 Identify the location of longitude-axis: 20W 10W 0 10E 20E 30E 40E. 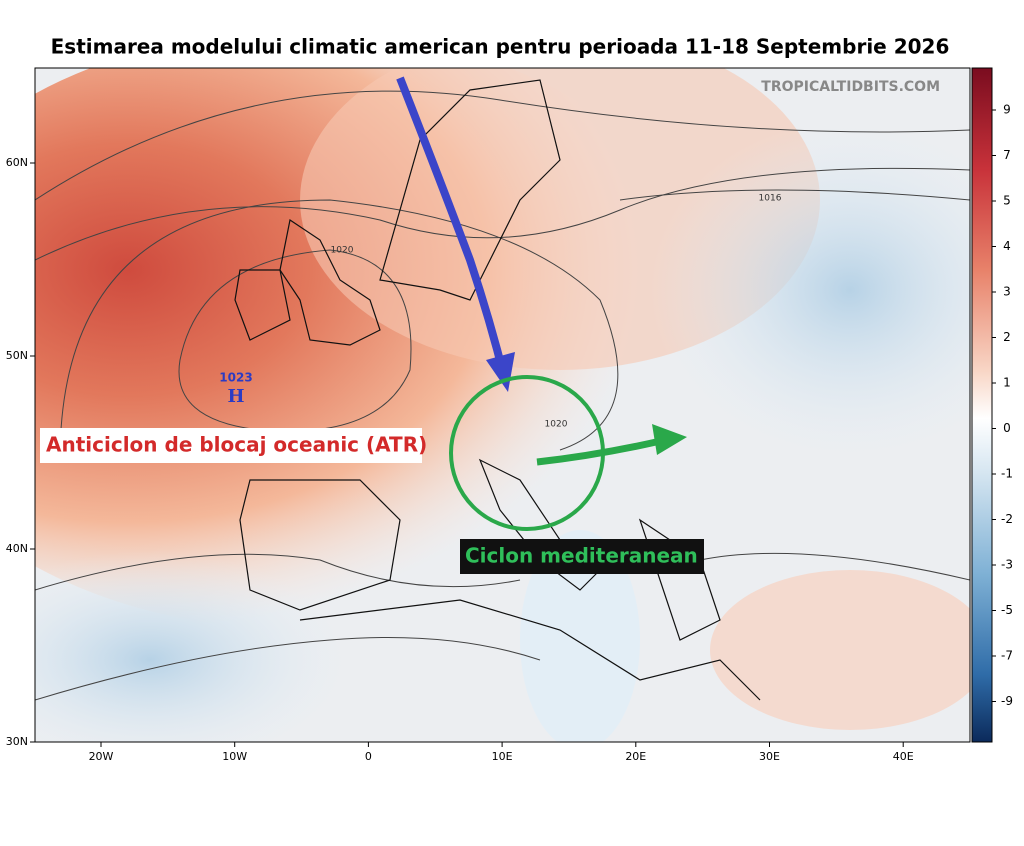
(501, 752).